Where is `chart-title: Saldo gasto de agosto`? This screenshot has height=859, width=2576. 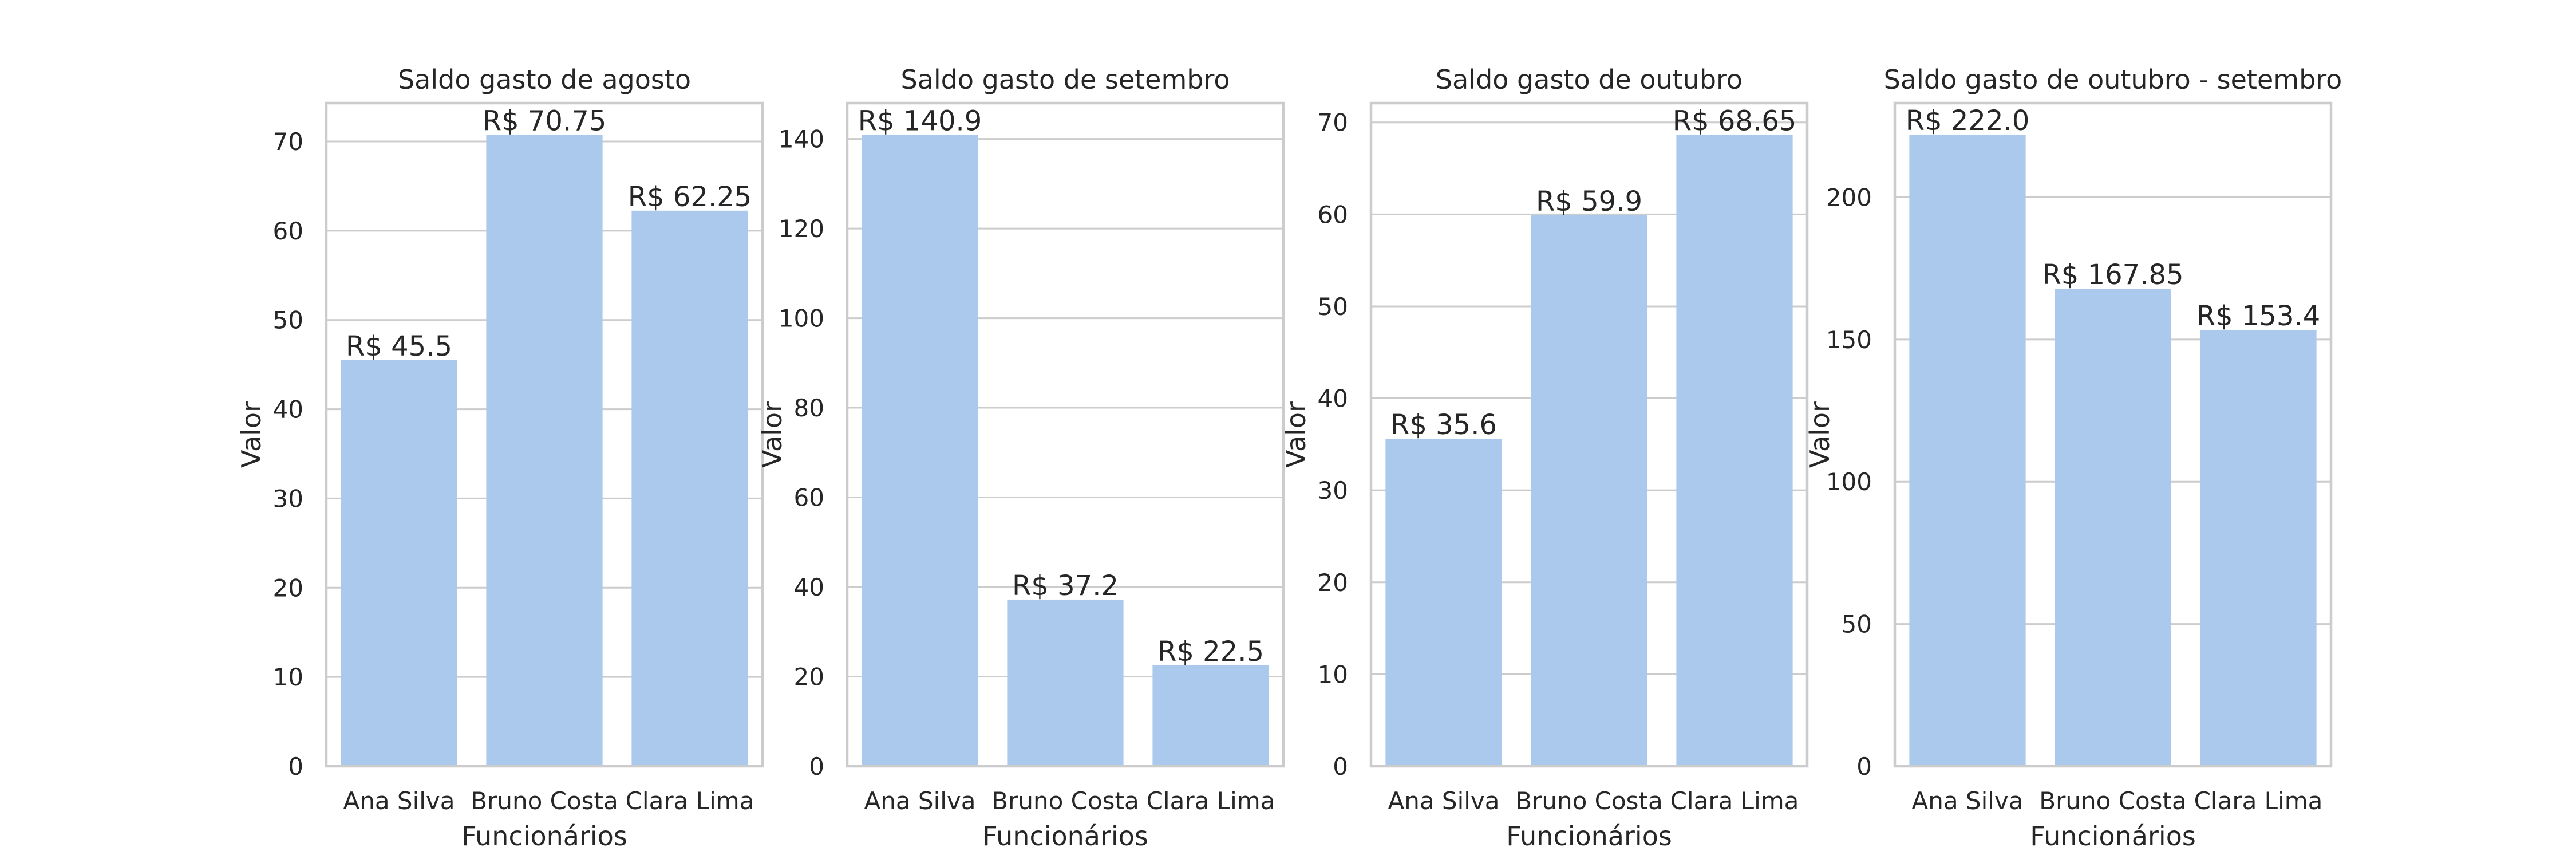
chart-title: Saldo gasto de agosto is located at coordinates (544, 79).